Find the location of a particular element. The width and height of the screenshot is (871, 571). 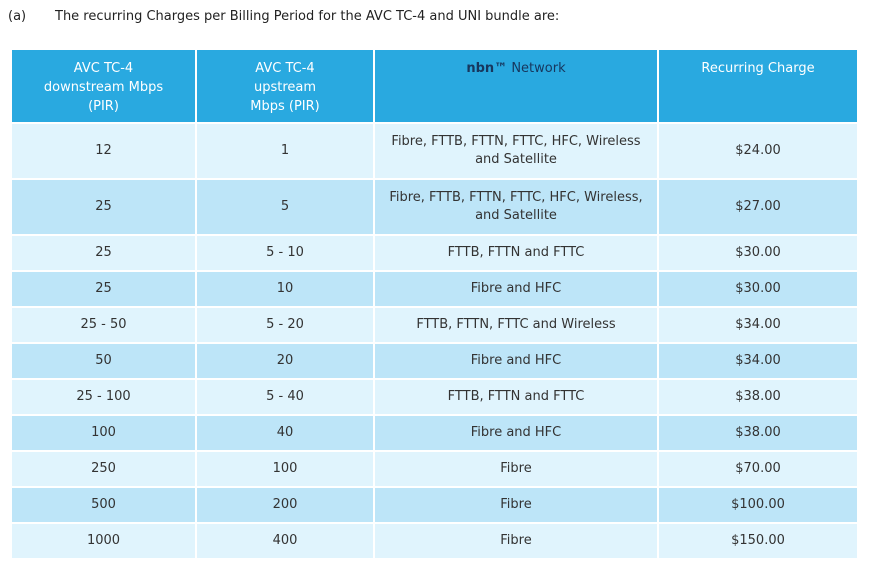

header-upstream: AVC TC-4 upstream Mbps (PIR) is located at coordinates (285, 86).